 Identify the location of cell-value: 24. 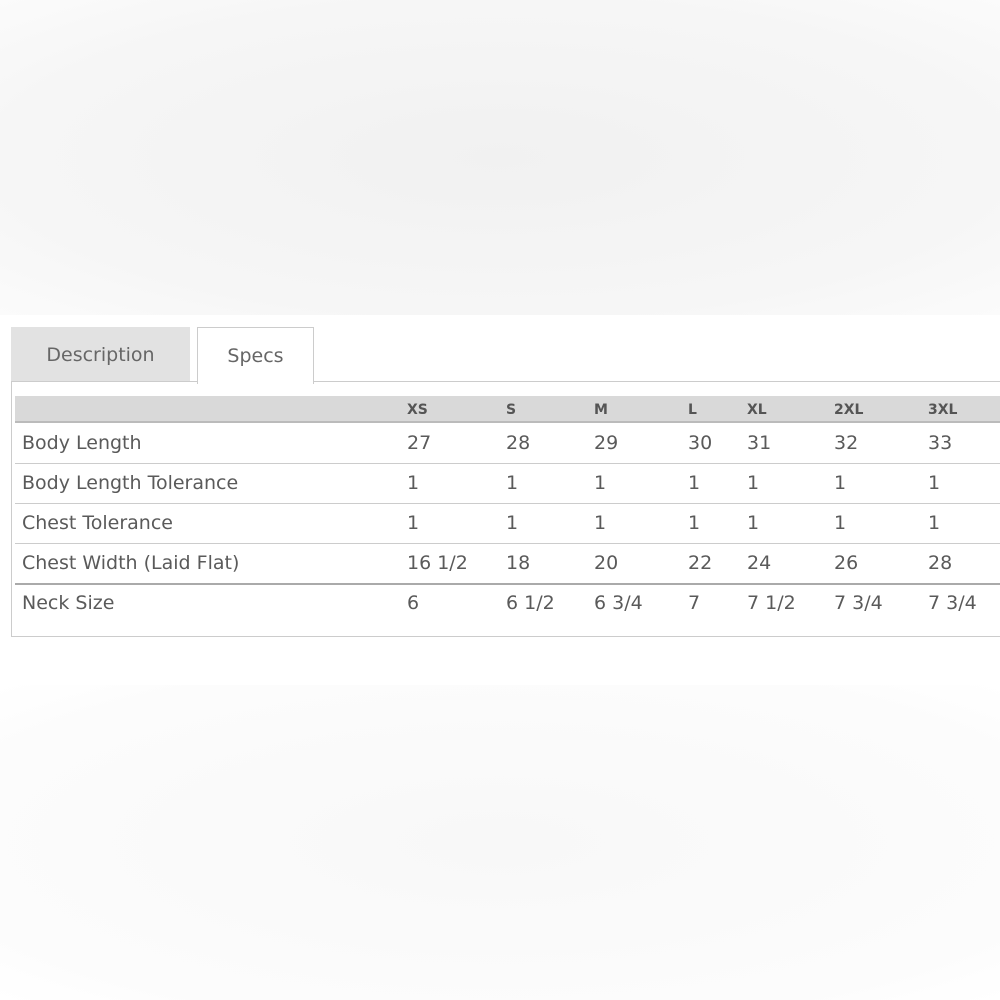
(759, 563).